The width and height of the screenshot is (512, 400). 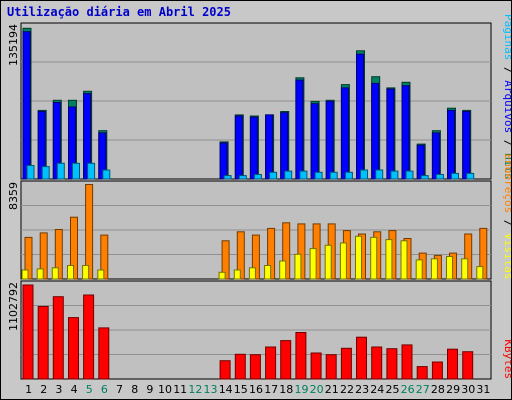 I want to click on x-tick-label-day-28: 28, so click(x=438, y=389).